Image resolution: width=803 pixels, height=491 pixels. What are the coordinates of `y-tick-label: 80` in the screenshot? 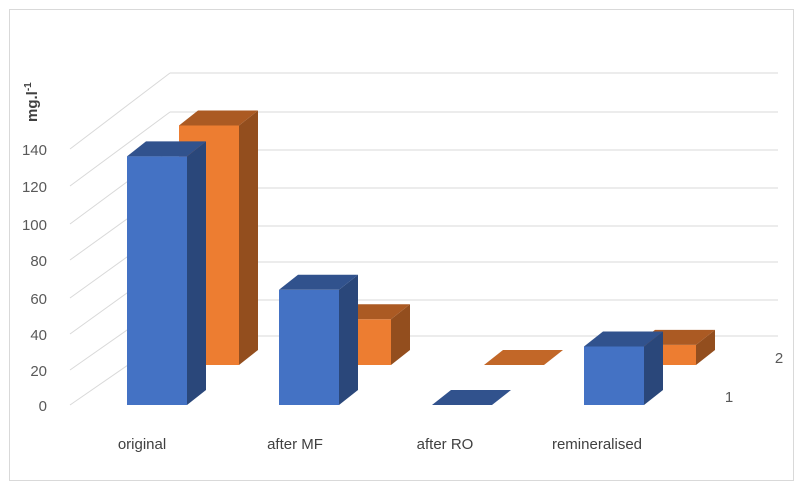 It's located at (38, 261).